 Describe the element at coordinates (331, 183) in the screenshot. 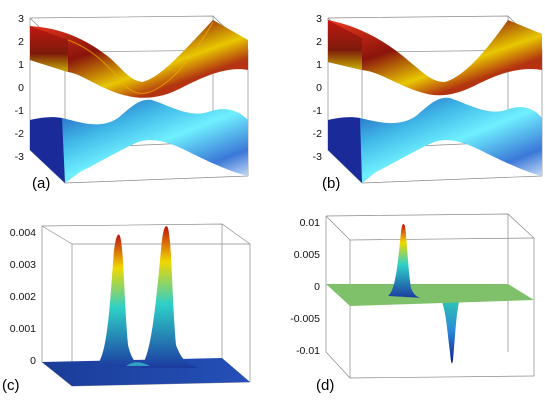

I see `panel-label: (b)` at that location.